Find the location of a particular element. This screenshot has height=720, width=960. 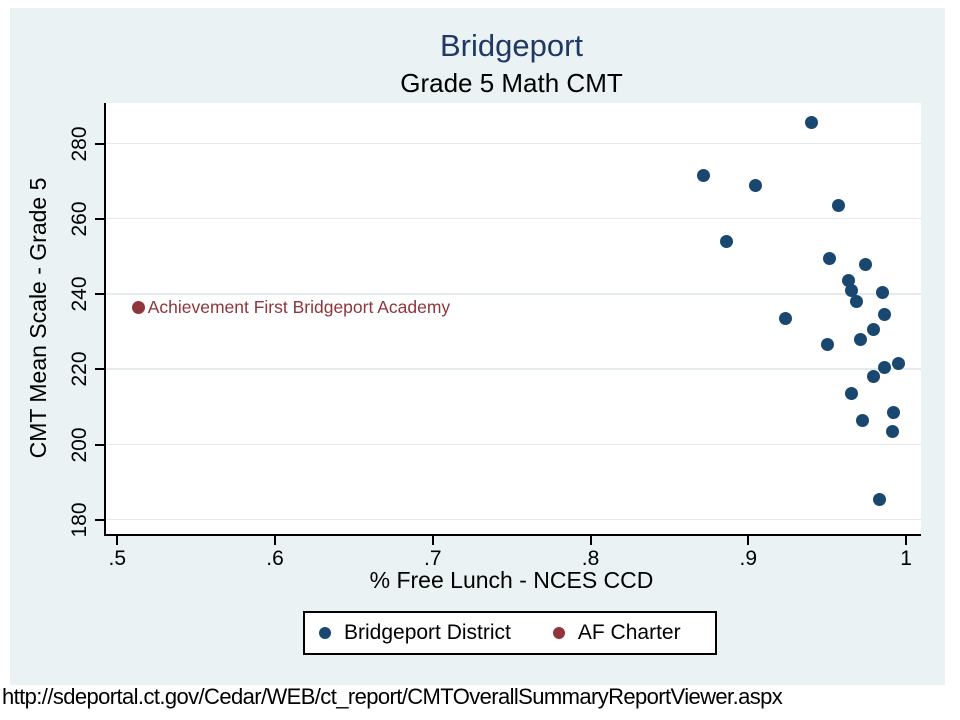

y-axis-title: CMT Mean Scale - Grade 5 is located at coordinates (38, 318).